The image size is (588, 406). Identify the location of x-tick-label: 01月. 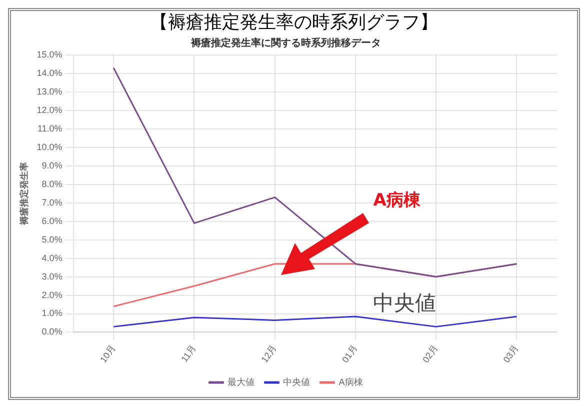
(350, 353).